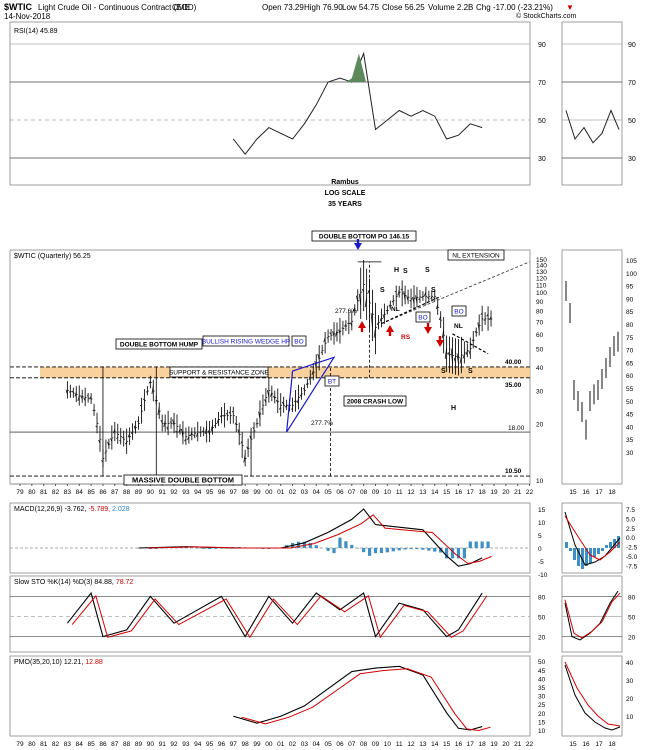 This screenshot has height=750, width=652. Describe the element at coordinates (293, 744) in the screenshot. I see `x-axis-year-bottom: 02` at that location.